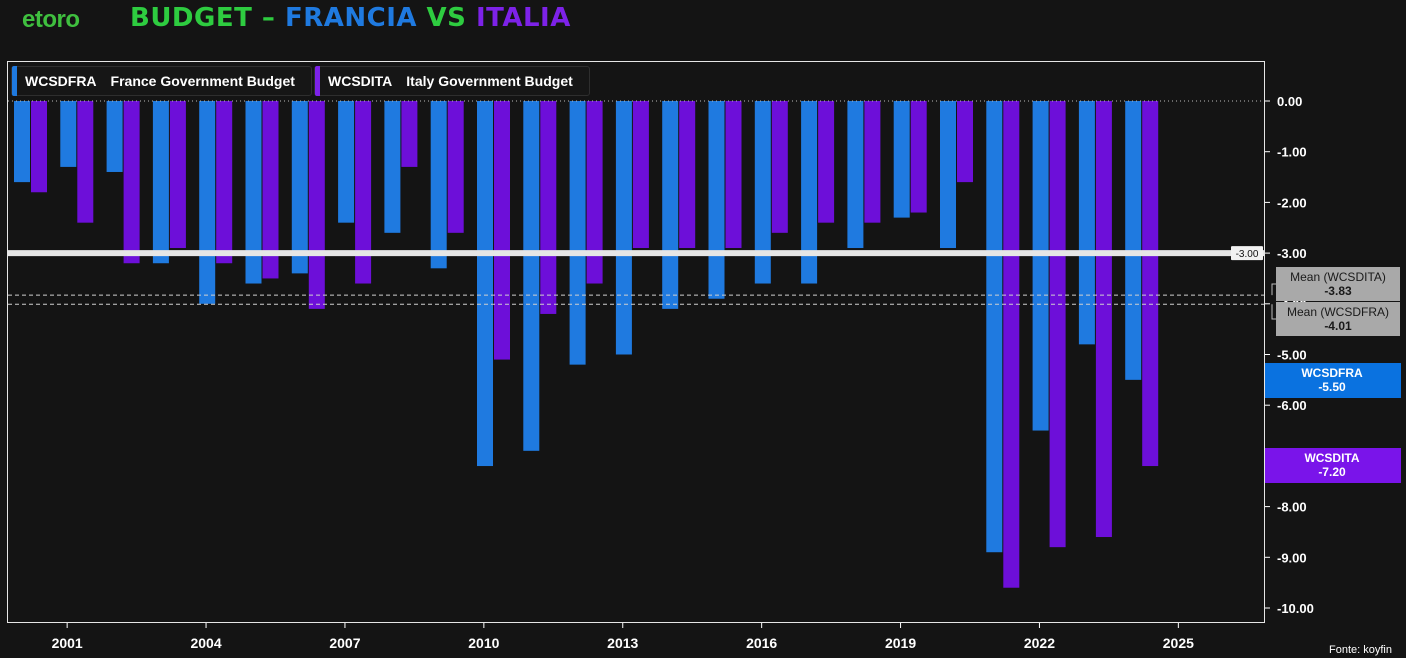 This screenshot has width=1406, height=658. Describe the element at coordinates (1292, 253) in the screenshot. I see `y-tick-label-3: -3.00` at that location.